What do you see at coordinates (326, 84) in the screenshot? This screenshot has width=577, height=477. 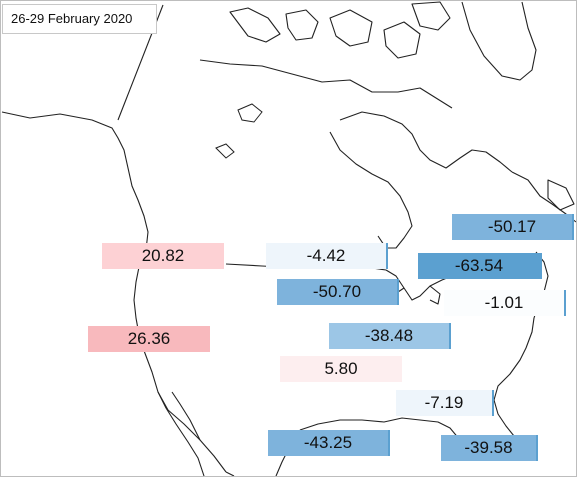 I see `arctic-coast` at bounding box center [326, 84].